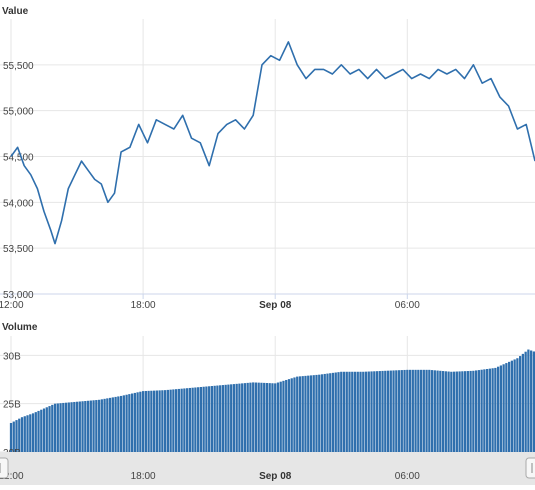 This screenshot has height=490, width=535. Describe the element at coordinates (267, 468) in the screenshot. I see `navigator-strip` at that location.